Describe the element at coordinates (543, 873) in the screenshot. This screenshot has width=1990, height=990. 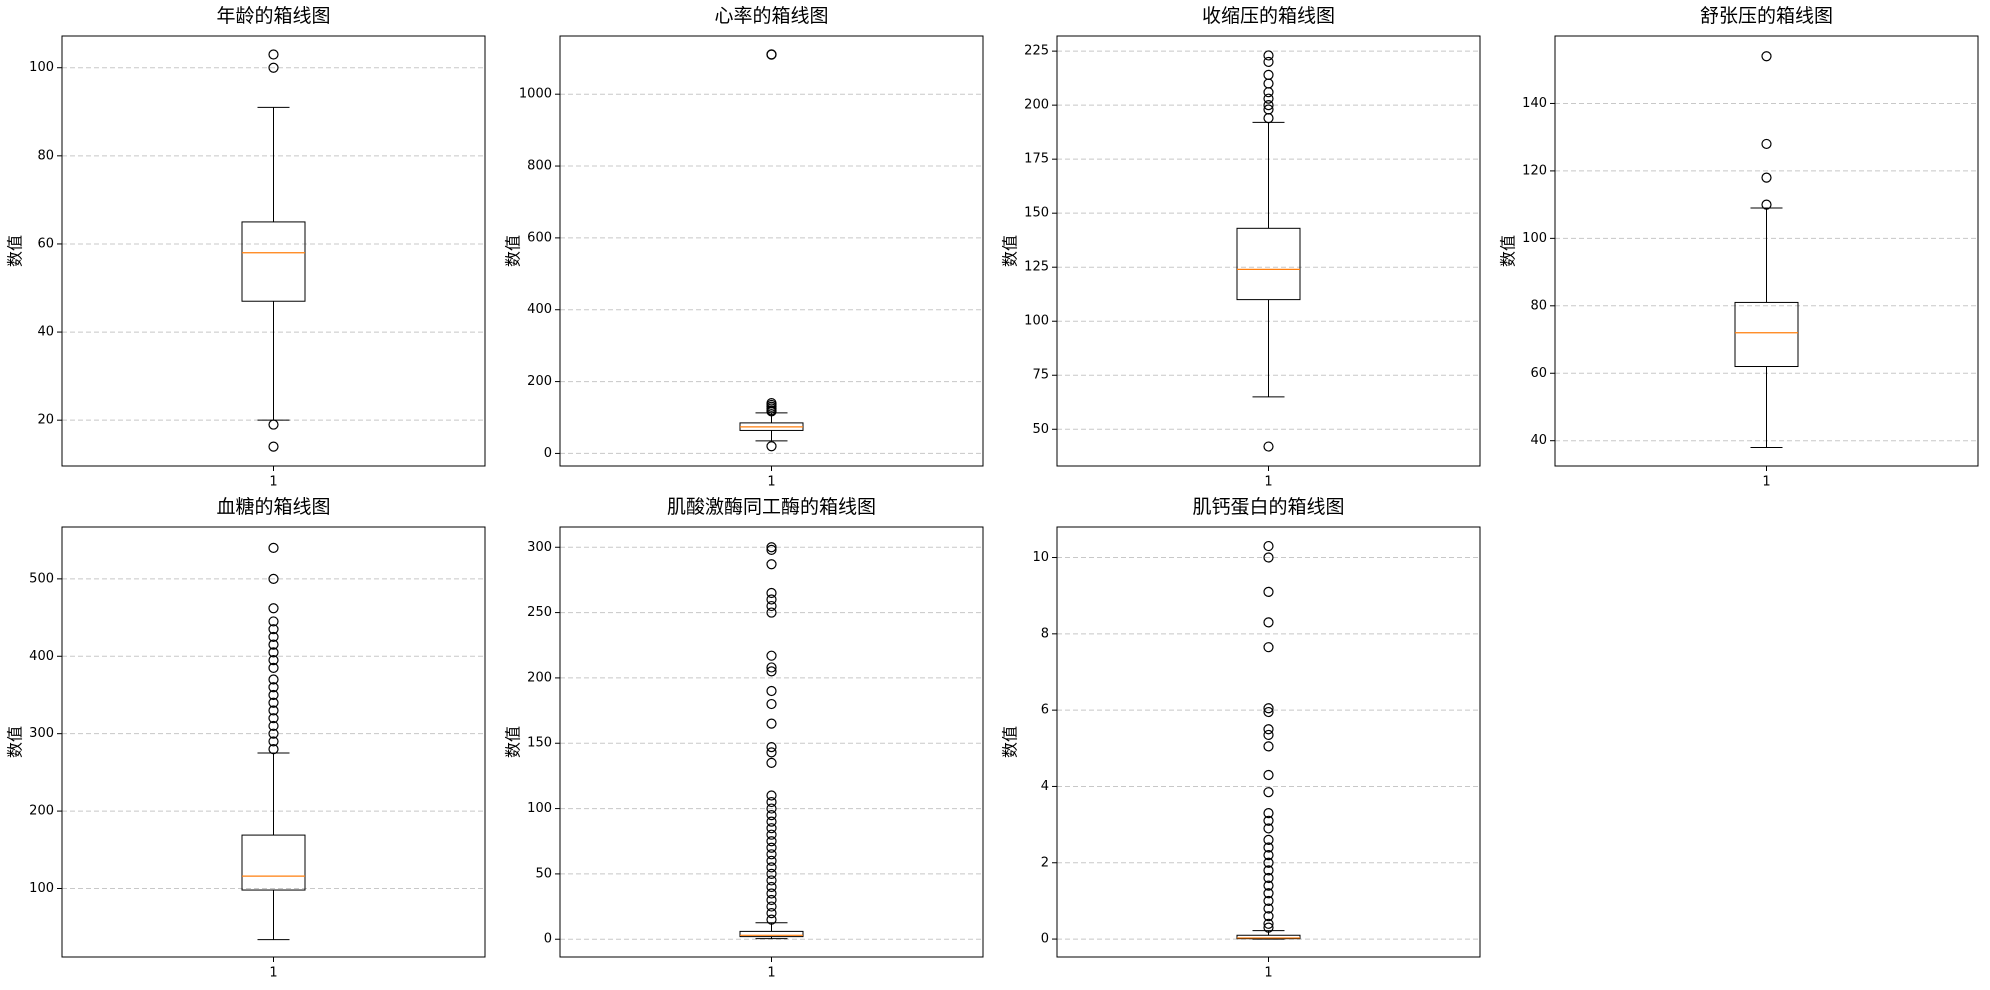
I see `y-tick-label: 50` at that location.